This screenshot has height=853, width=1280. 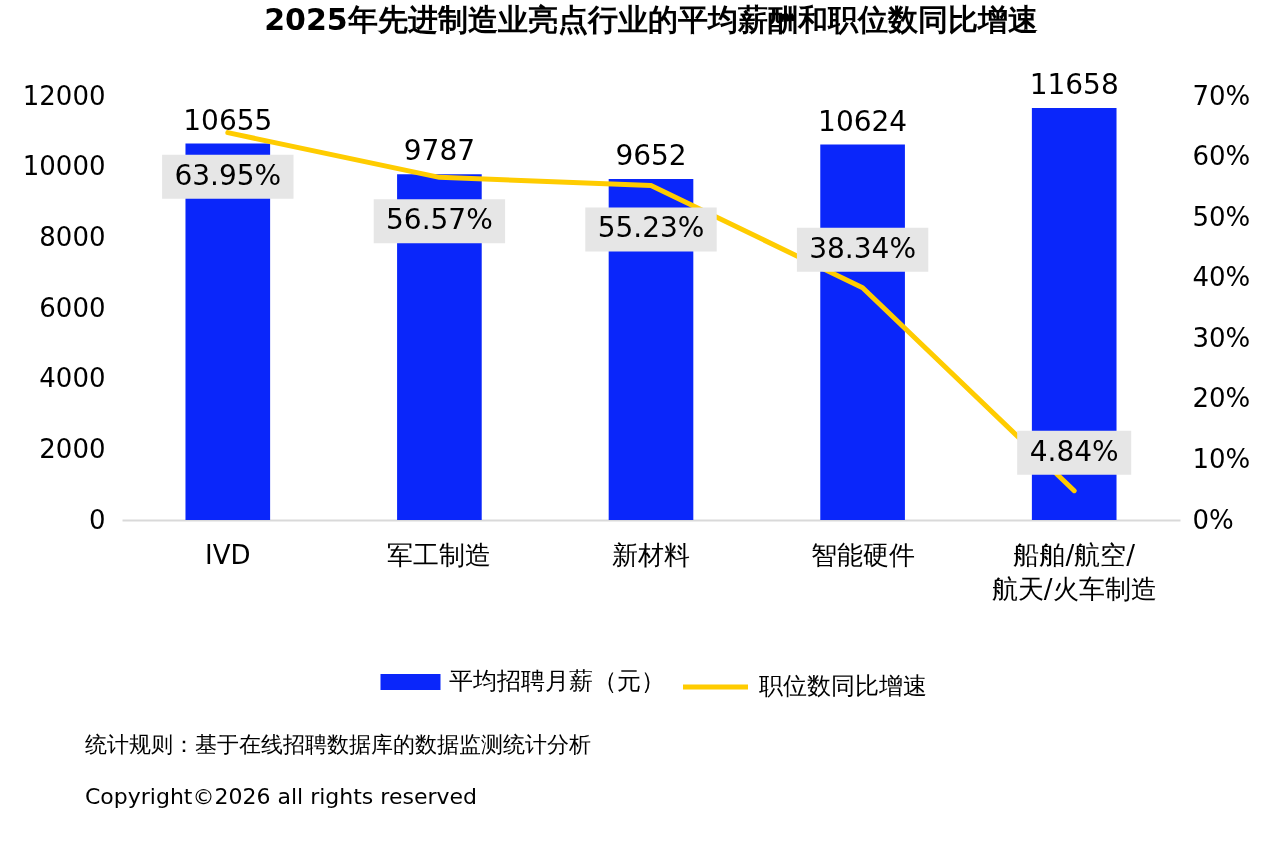 What do you see at coordinates (64, 166) in the screenshot?
I see `y-tick-label: 10000` at bounding box center [64, 166].